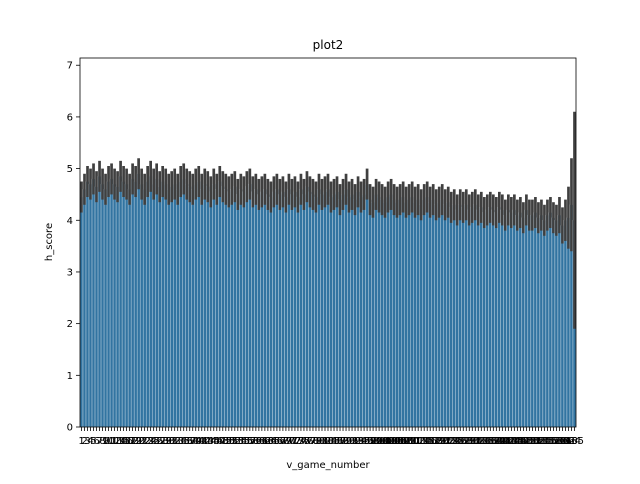 Image resolution: width=640 pixels, height=484 pixels. I want to click on y-tick-label: 1, so click(70, 376).